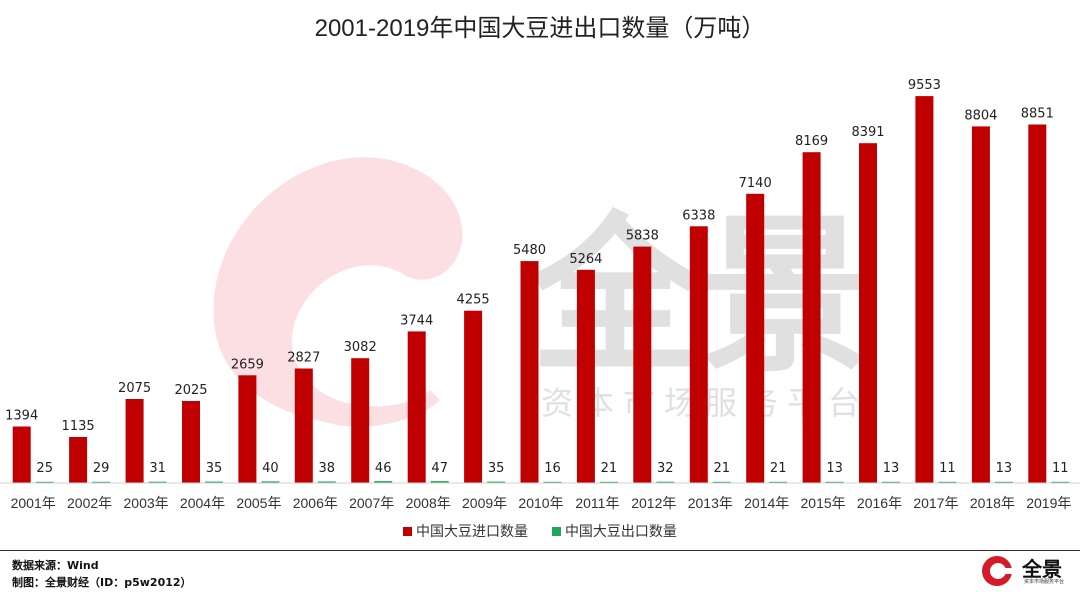 The width and height of the screenshot is (1080, 592). Describe the element at coordinates (998, 571) in the screenshot. I see `footer-logo-icon` at that location.